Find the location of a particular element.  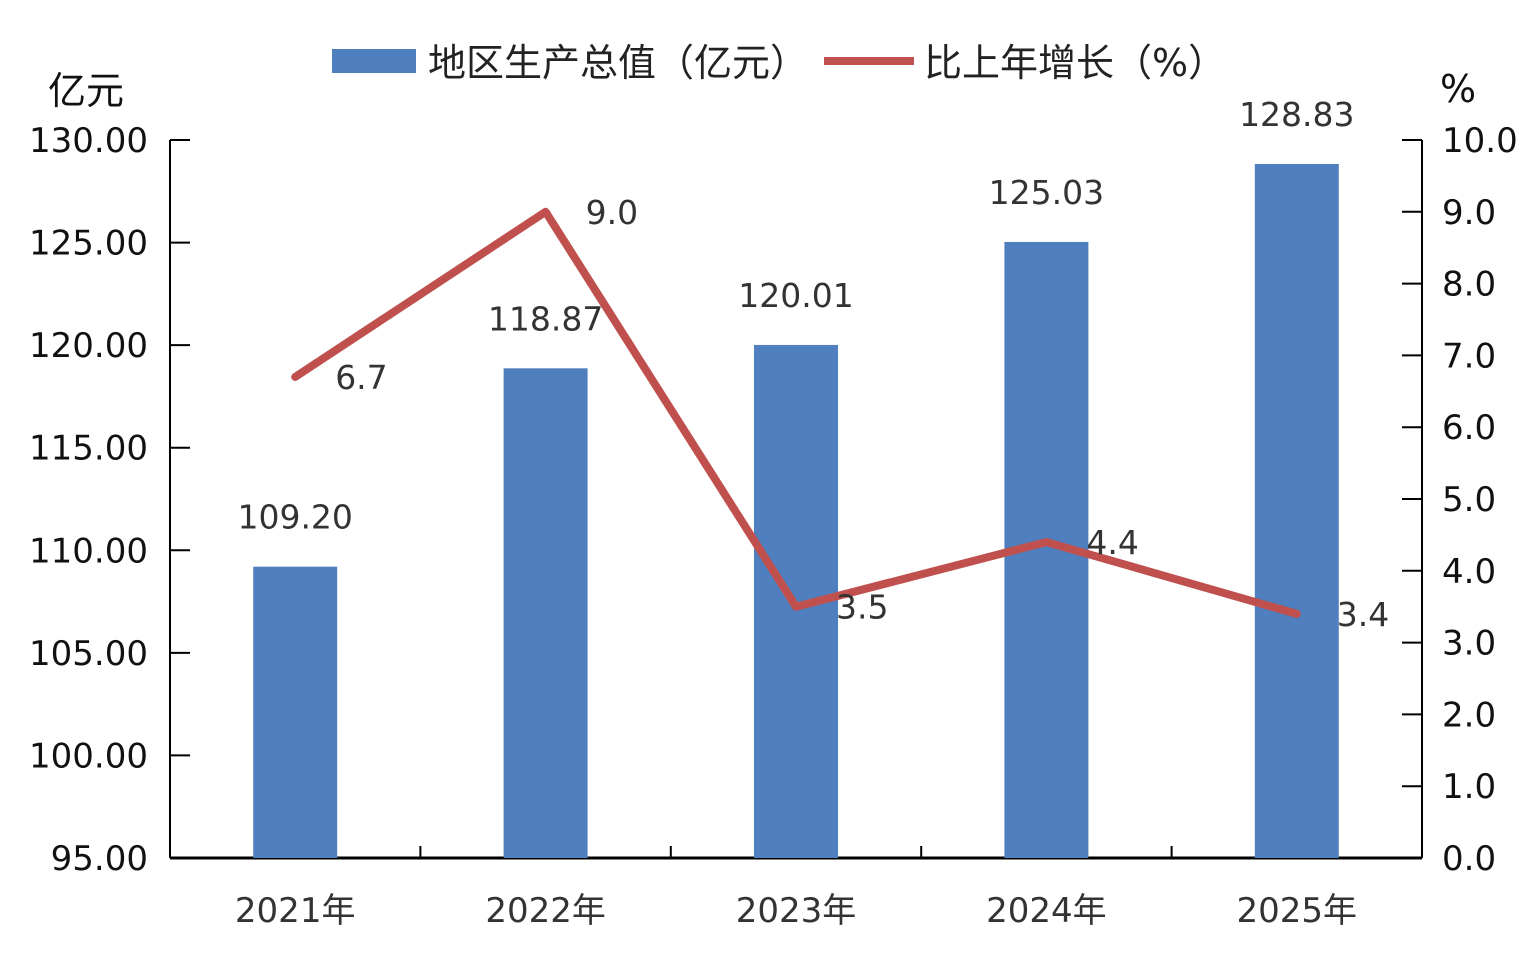

right-axis-tick-label: 6.0 is located at coordinates (1469, 428).